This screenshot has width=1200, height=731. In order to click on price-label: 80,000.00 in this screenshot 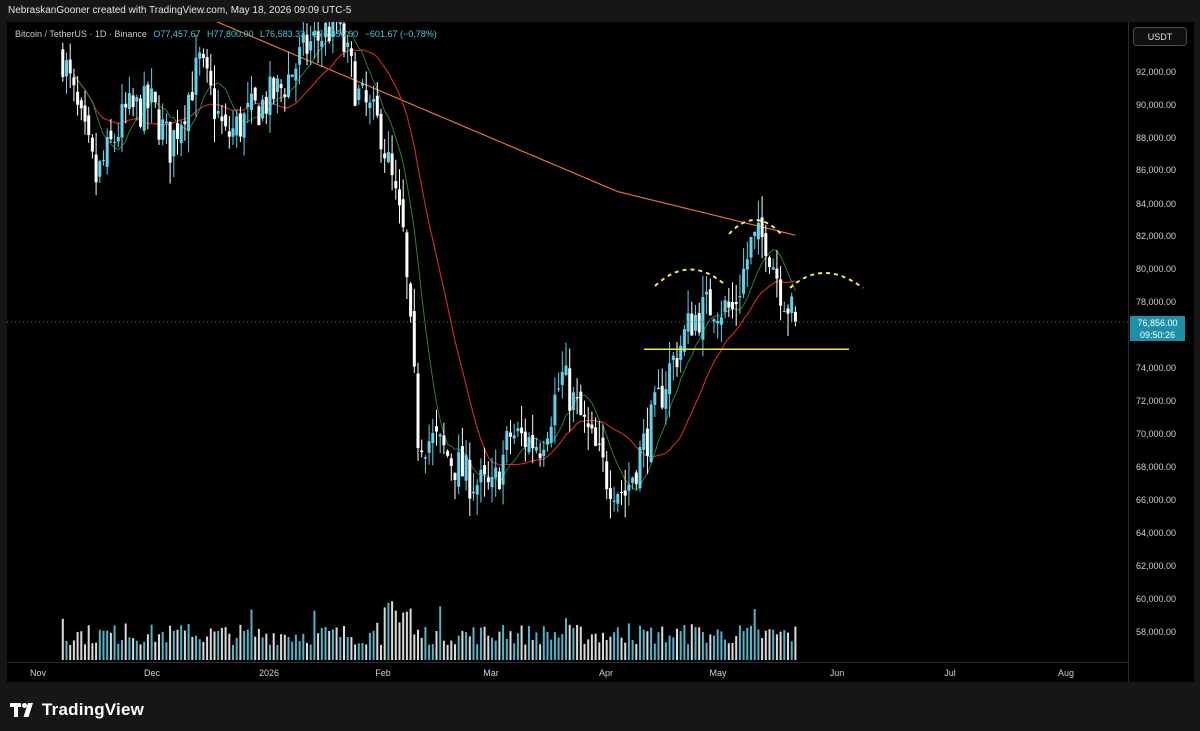, I will do `click(1156, 269)`.